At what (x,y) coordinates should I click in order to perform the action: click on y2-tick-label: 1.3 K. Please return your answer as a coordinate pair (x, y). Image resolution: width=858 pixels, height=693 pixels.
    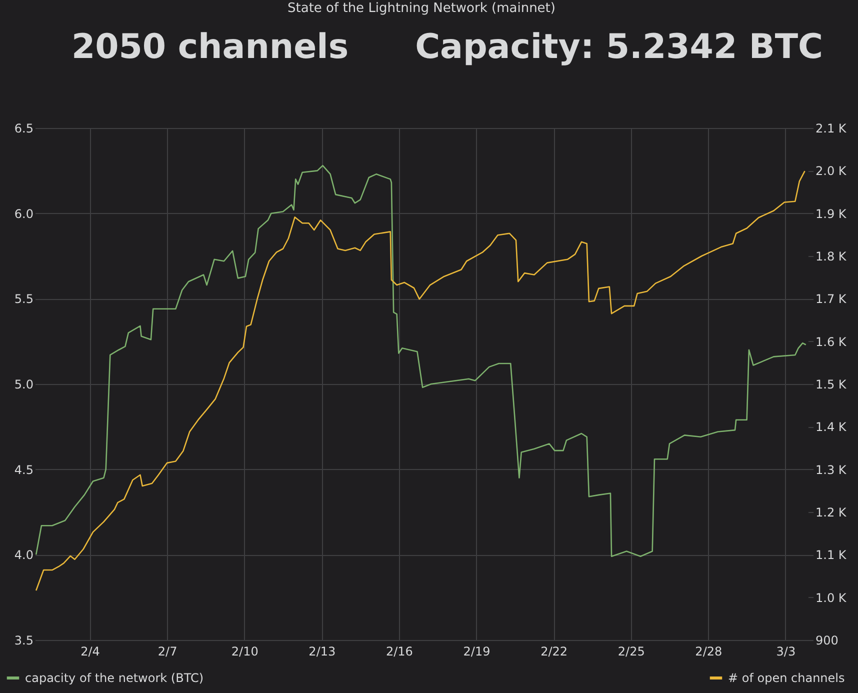
    Looking at the image, I should click on (832, 469).